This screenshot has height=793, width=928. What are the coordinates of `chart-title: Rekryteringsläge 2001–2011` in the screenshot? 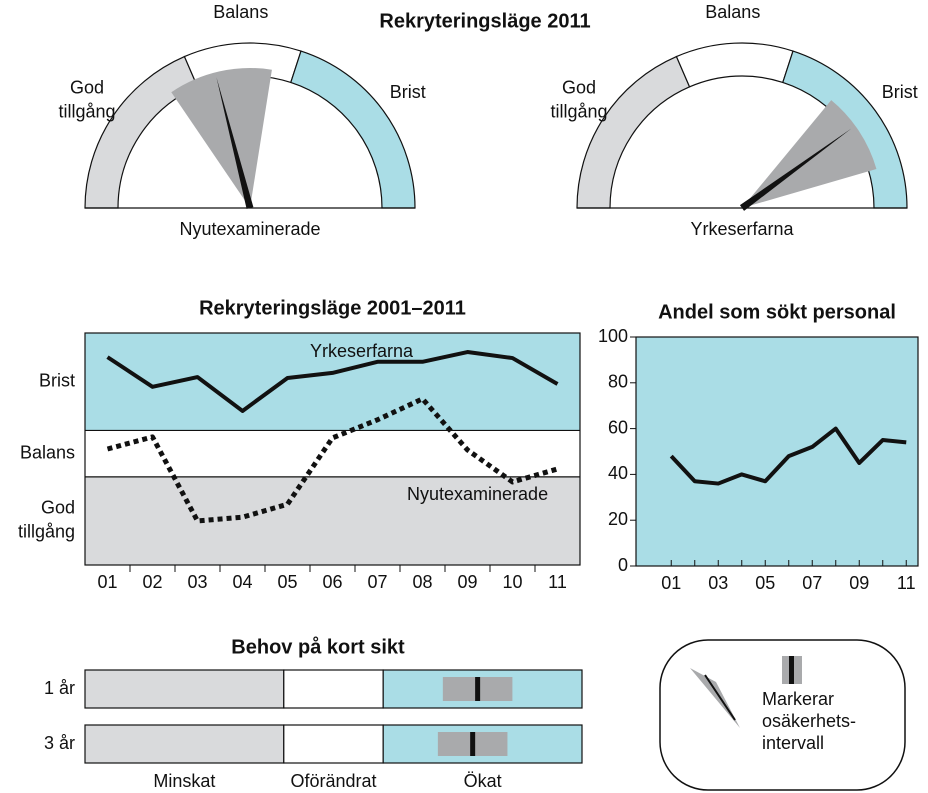 It's located at (332, 308).